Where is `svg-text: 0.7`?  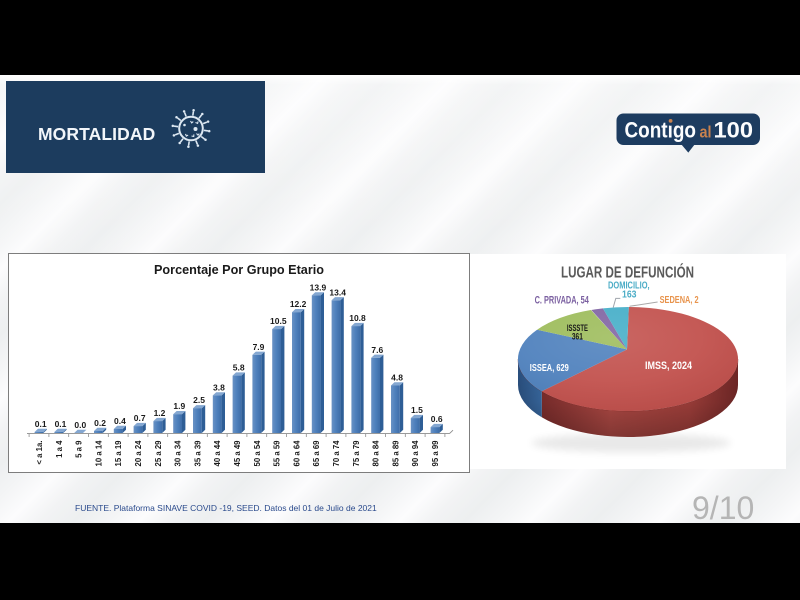
svg-text: 0.7 is located at coordinates (140, 418).